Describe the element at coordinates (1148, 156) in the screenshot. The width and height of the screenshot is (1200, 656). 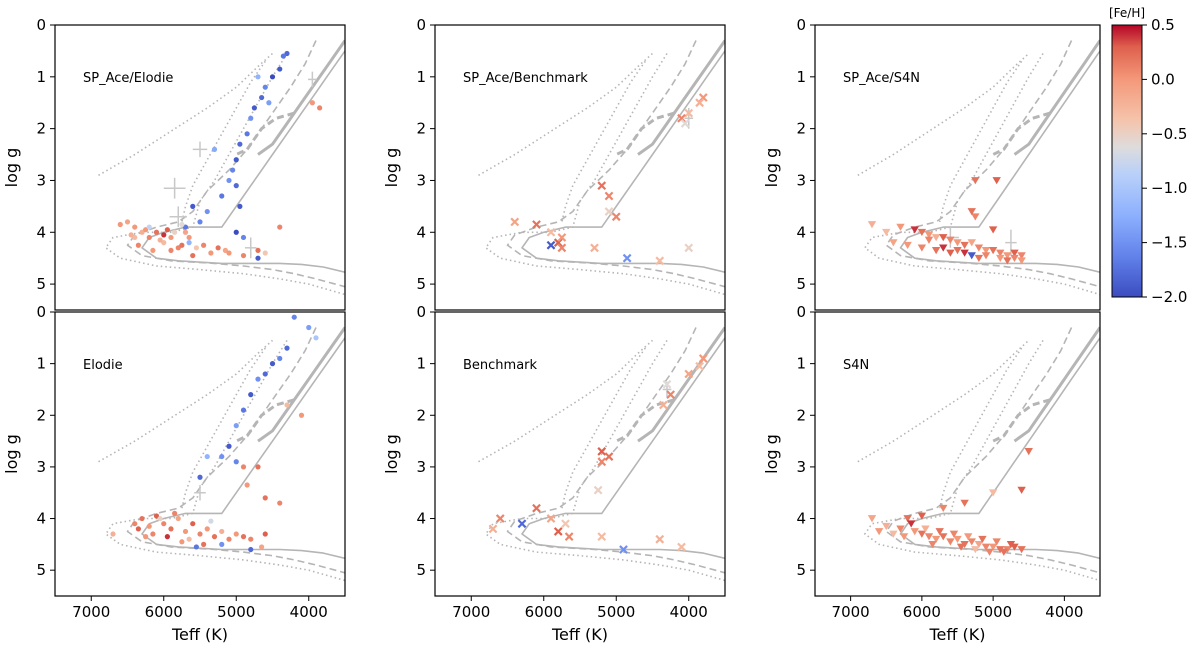
I see `colorbar: [Fe/H] 0.5 0.0 −0.5 −1.0 −1.5 −2.0` at that location.